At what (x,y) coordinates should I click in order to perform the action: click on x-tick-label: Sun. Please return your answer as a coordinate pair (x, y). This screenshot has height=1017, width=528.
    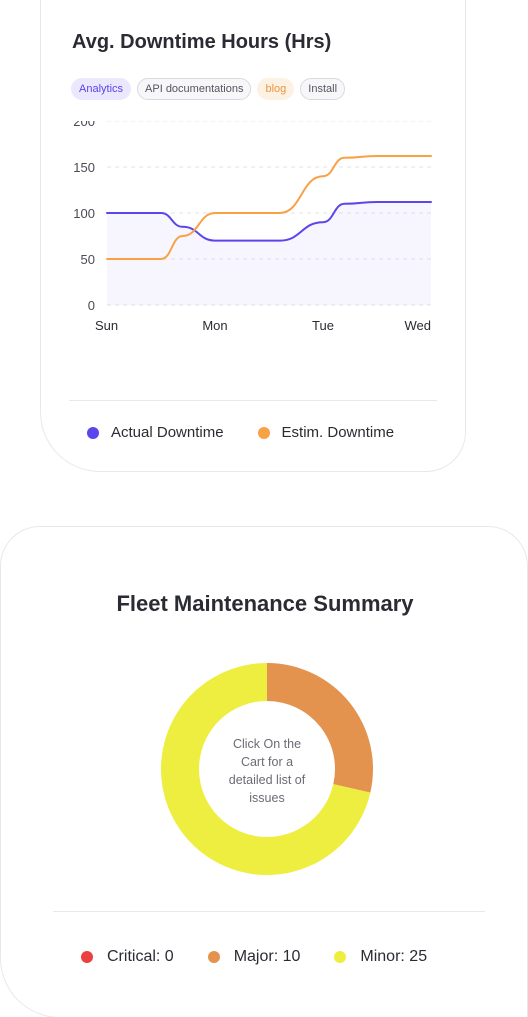
    Looking at the image, I should click on (106, 325).